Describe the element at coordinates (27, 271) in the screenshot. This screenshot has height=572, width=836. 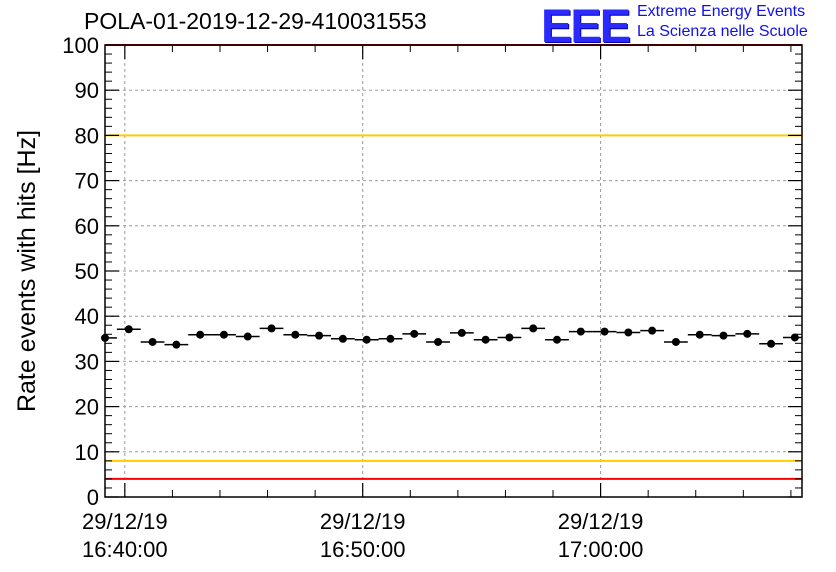
I see `y-axis-label: Rate events with hits [Hz]` at that location.